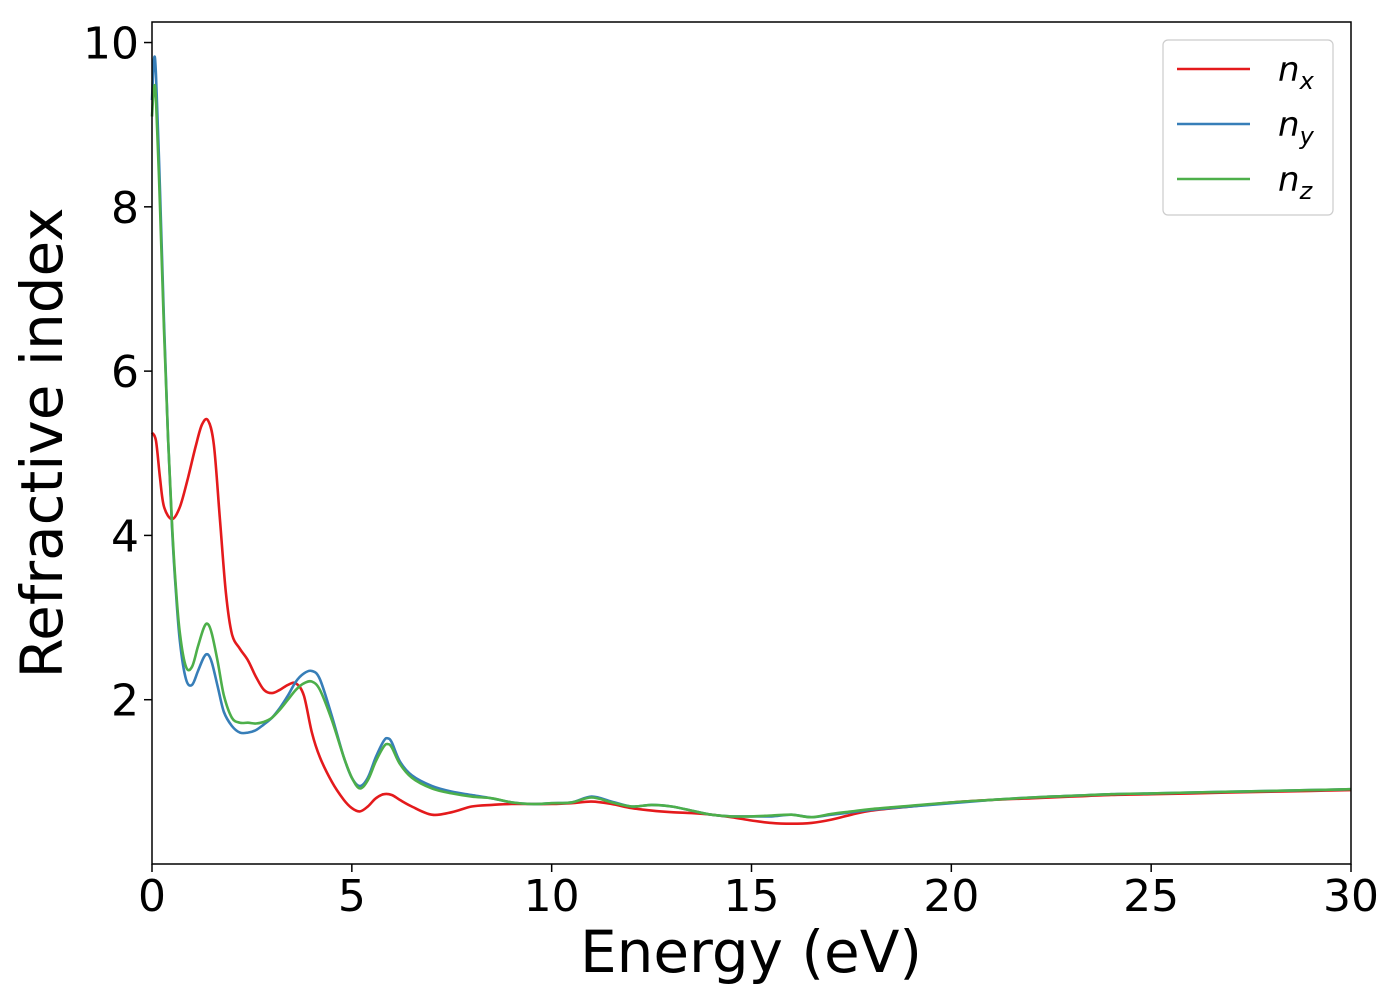 This screenshot has height=1000, width=1400. What do you see at coordinates (352, 896) in the screenshot?
I see `x-tick-label: 5` at bounding box center [352, 896].